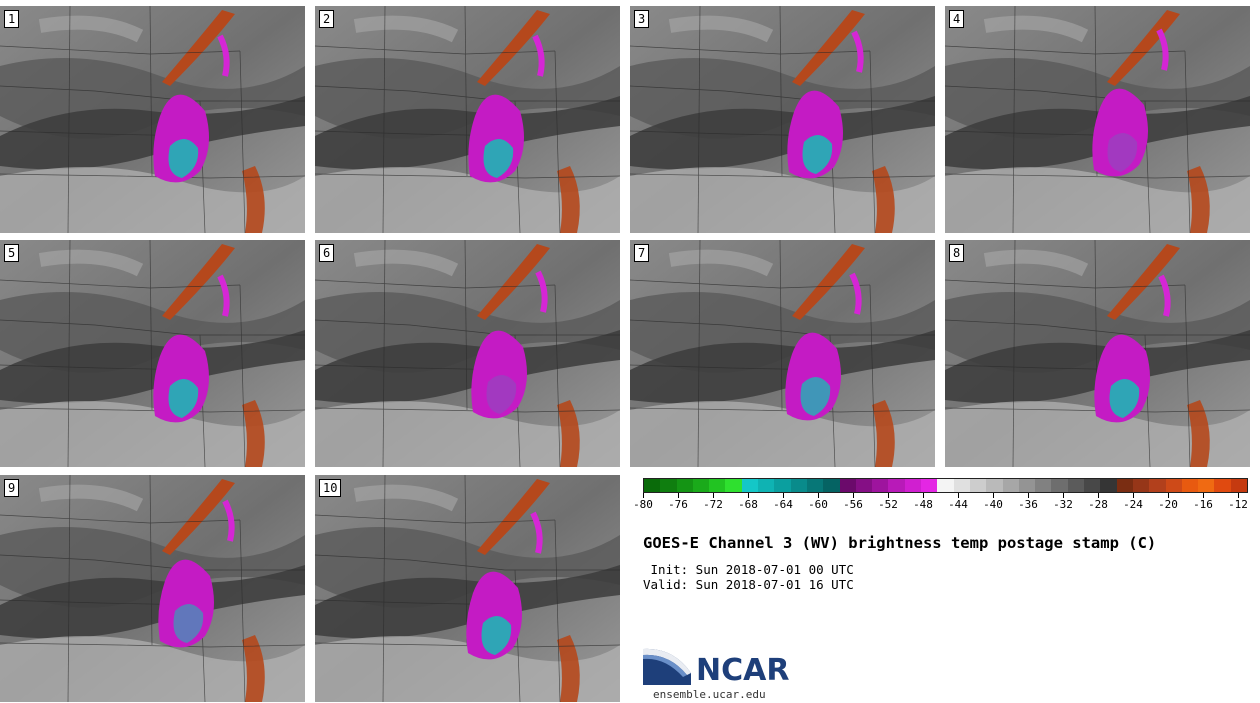  What do you see at coordinates (327, 19) in the screenshot?
I see `panel-number-label: 2` at bounding box center [327, 19].